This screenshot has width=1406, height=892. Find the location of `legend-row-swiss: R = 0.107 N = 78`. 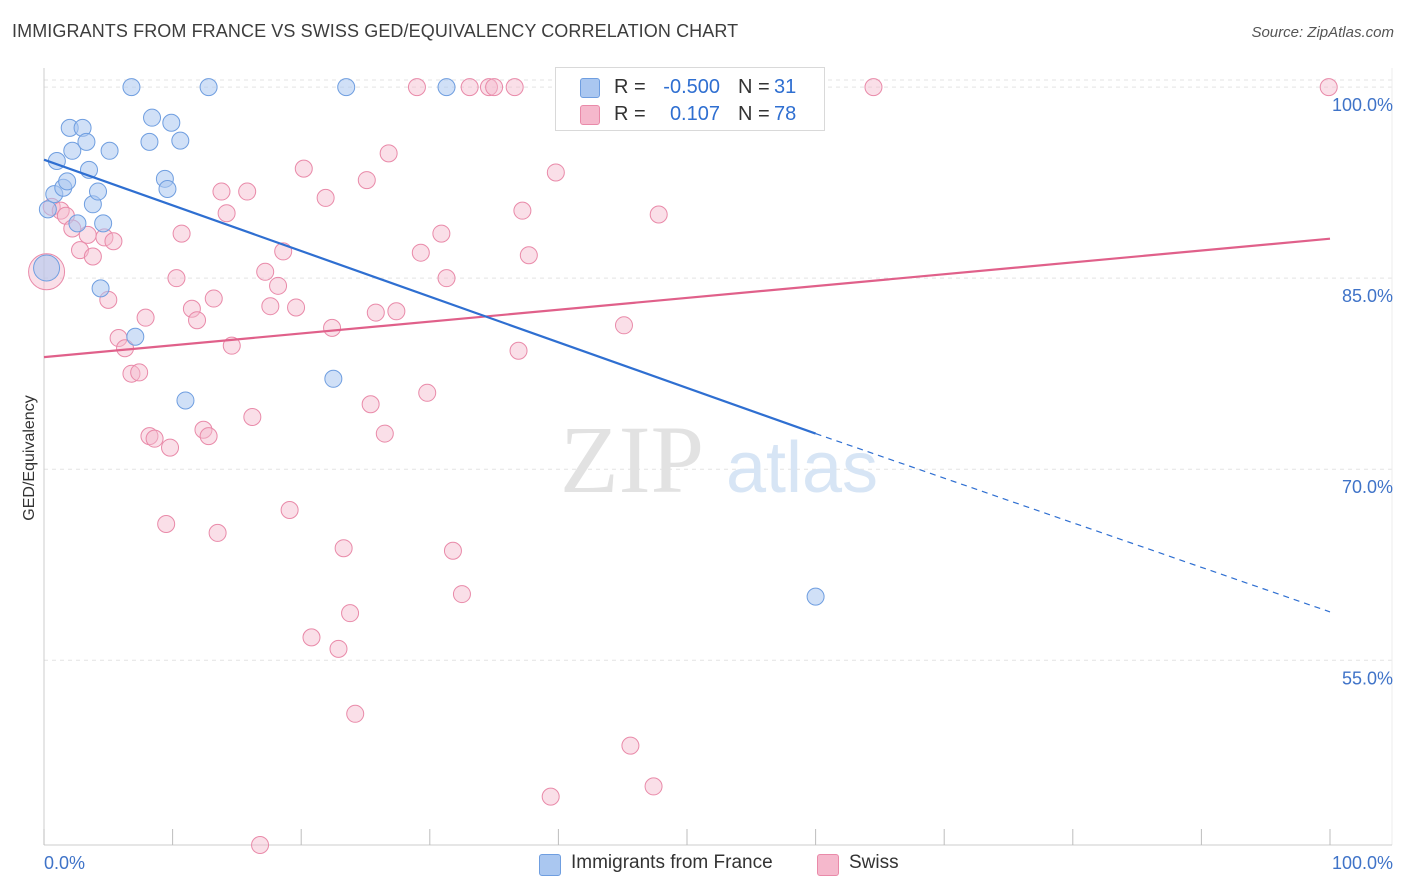

legend-row-swiss: R = 0.107 N = 78 is located at coordinates (690, 114).